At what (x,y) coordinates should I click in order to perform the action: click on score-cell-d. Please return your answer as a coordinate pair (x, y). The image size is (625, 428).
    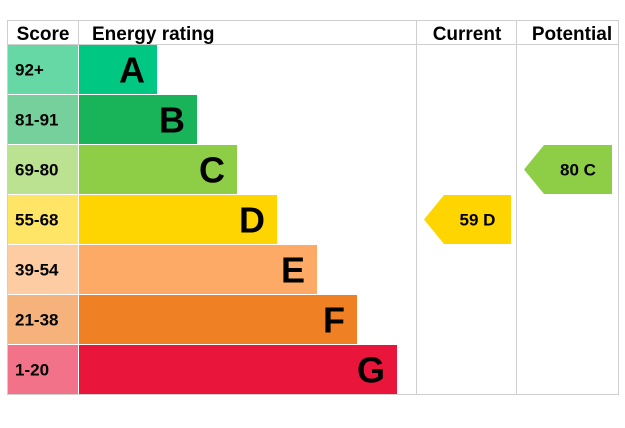
    Looking at the image, I should click on (43, 219).